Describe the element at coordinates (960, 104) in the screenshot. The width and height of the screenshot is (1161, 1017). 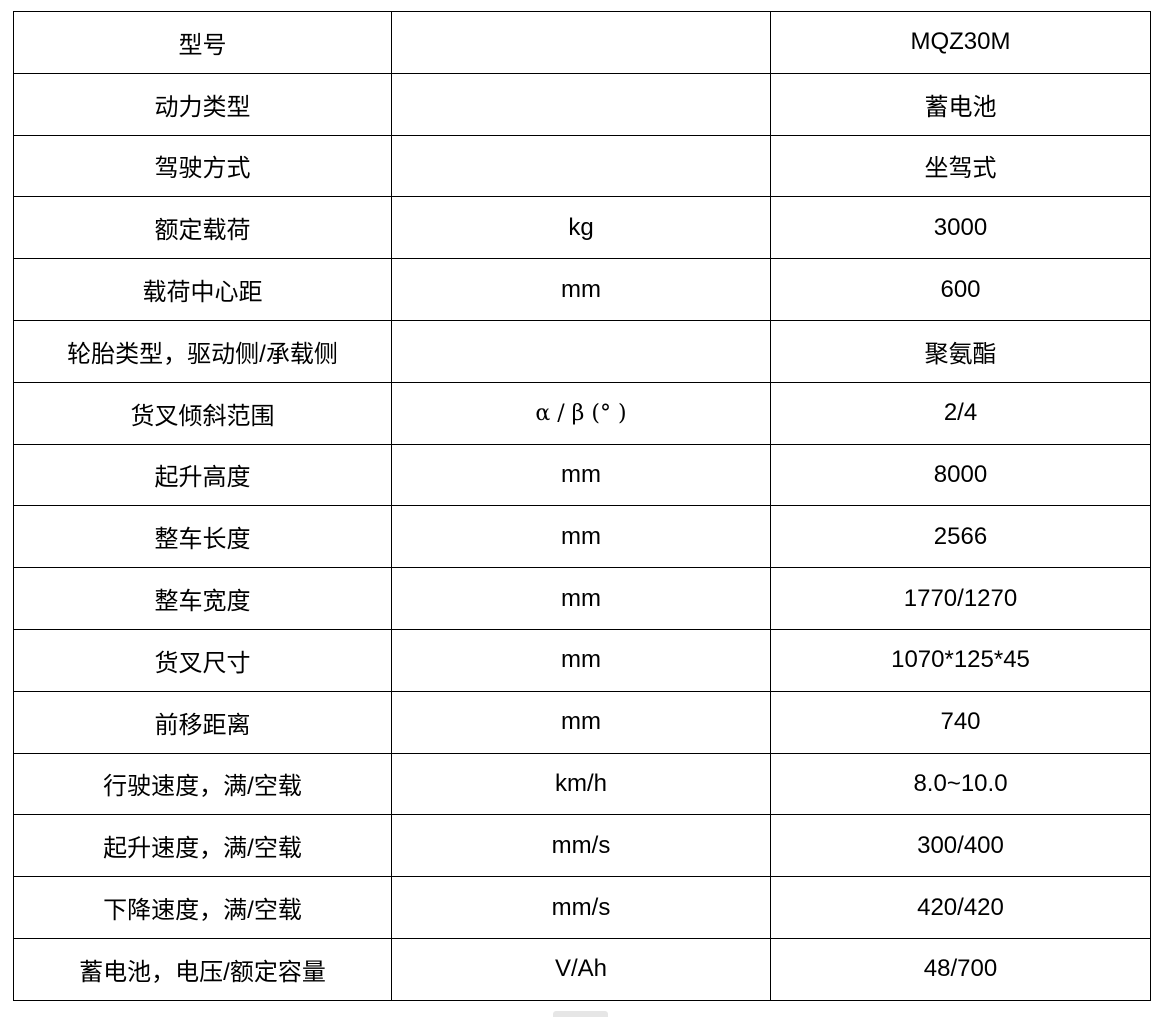
I see `value-cell: 蓄电池` at that location.